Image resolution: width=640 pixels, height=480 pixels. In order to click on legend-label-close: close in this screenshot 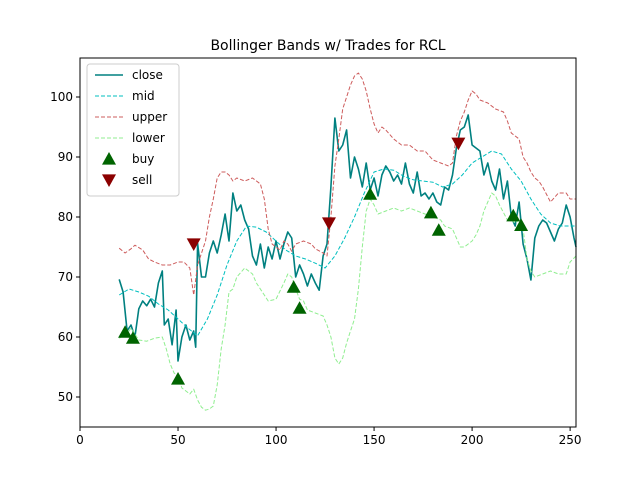, I will do `click(147, 75)`.